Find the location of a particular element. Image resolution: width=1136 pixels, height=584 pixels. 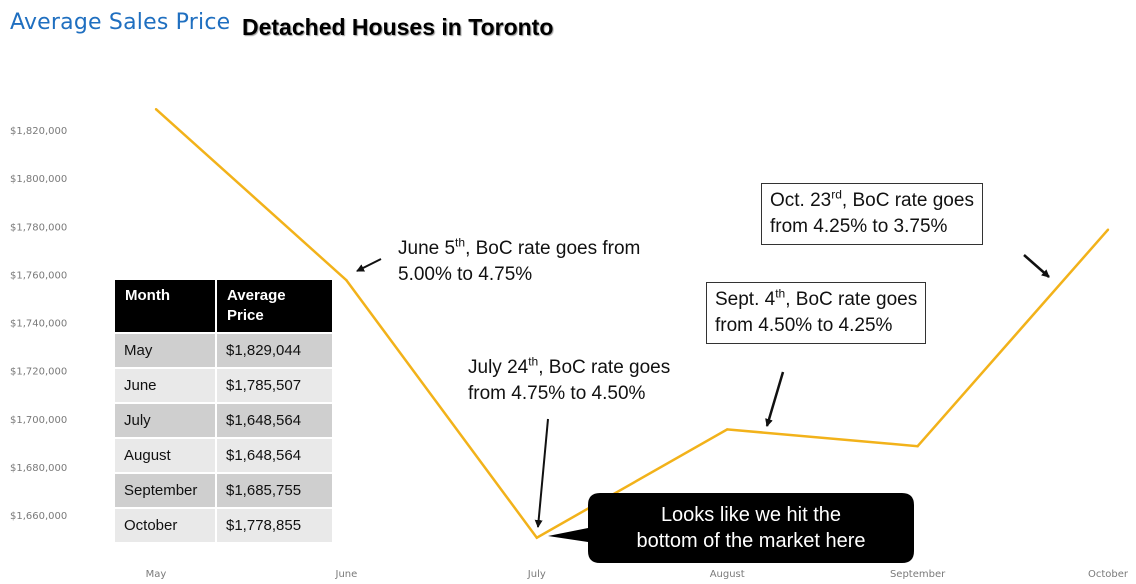

callout-bubble is located at coordinates (731, 528).